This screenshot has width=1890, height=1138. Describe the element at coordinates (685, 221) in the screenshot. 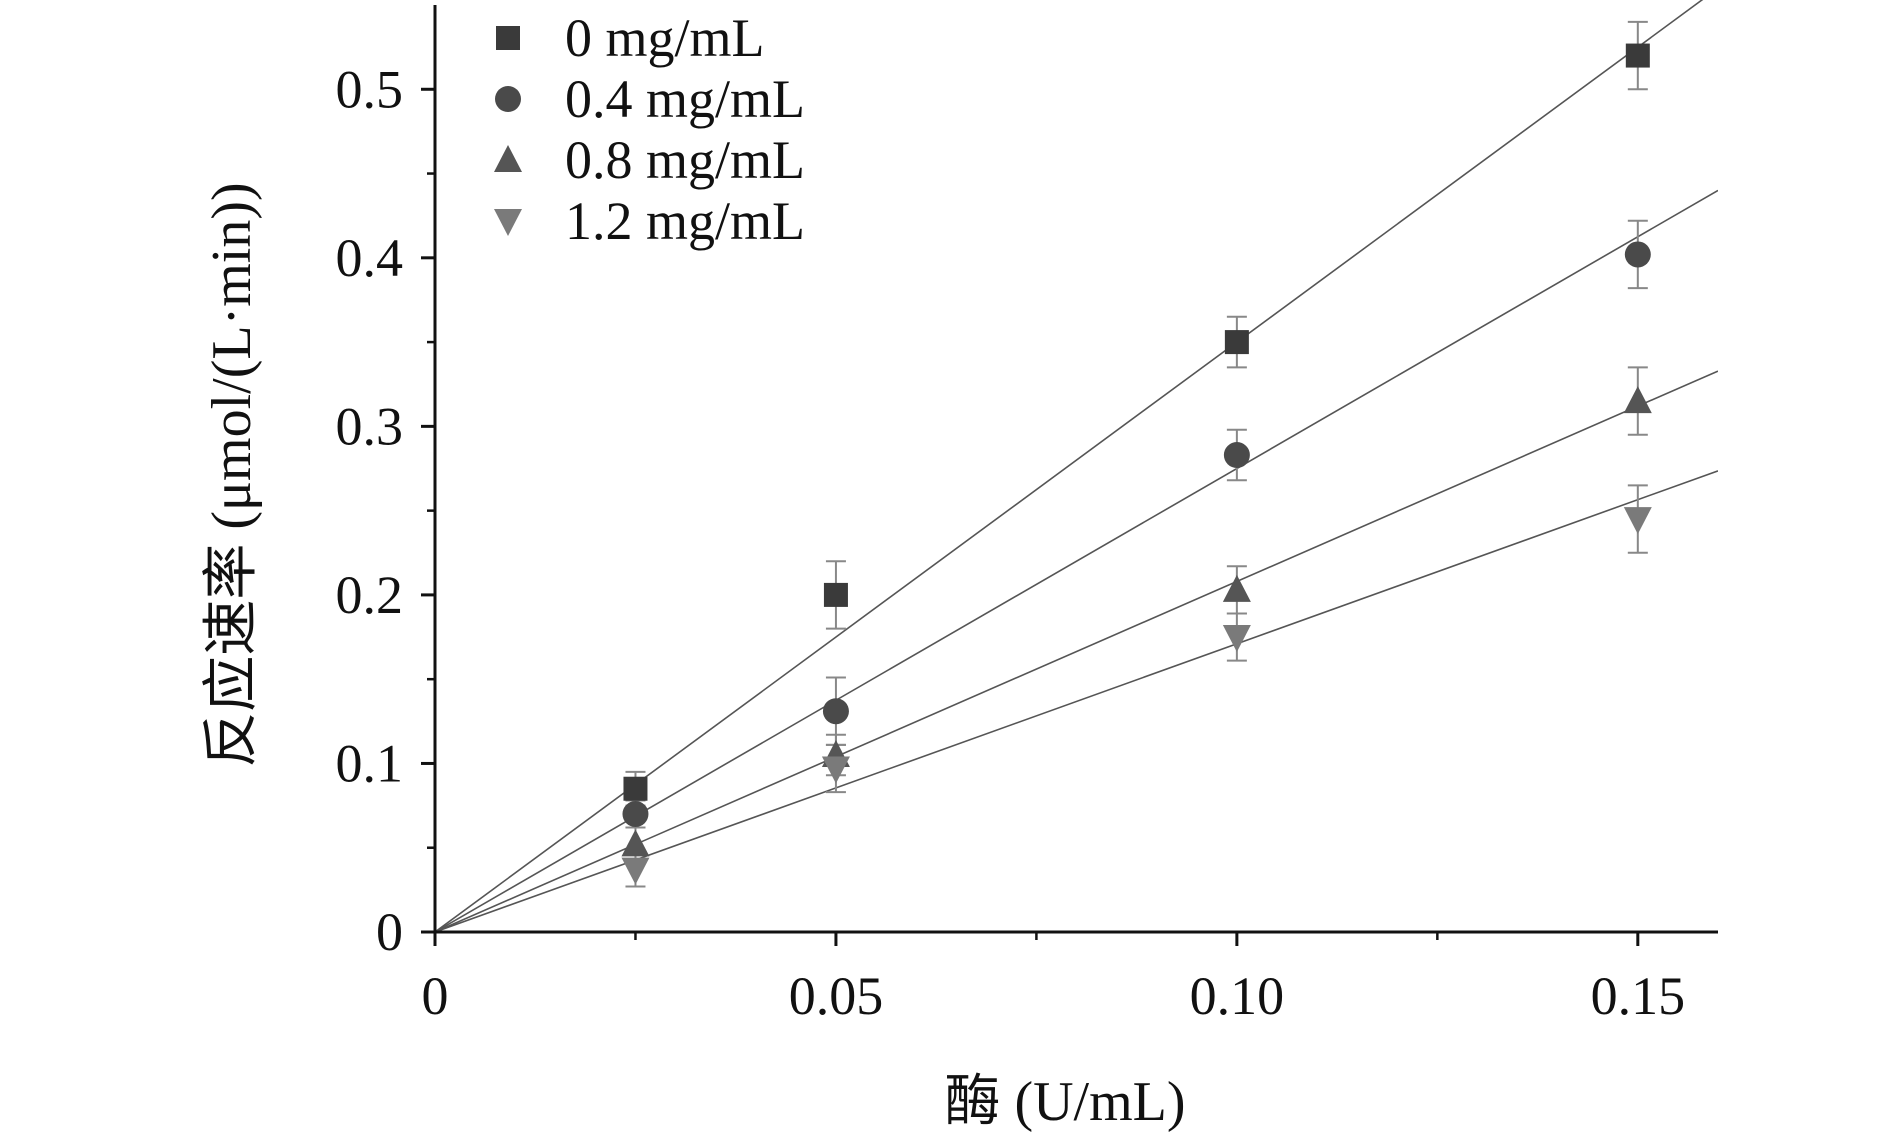

I see `legend-label: 1.2 mg/mL` at that location.